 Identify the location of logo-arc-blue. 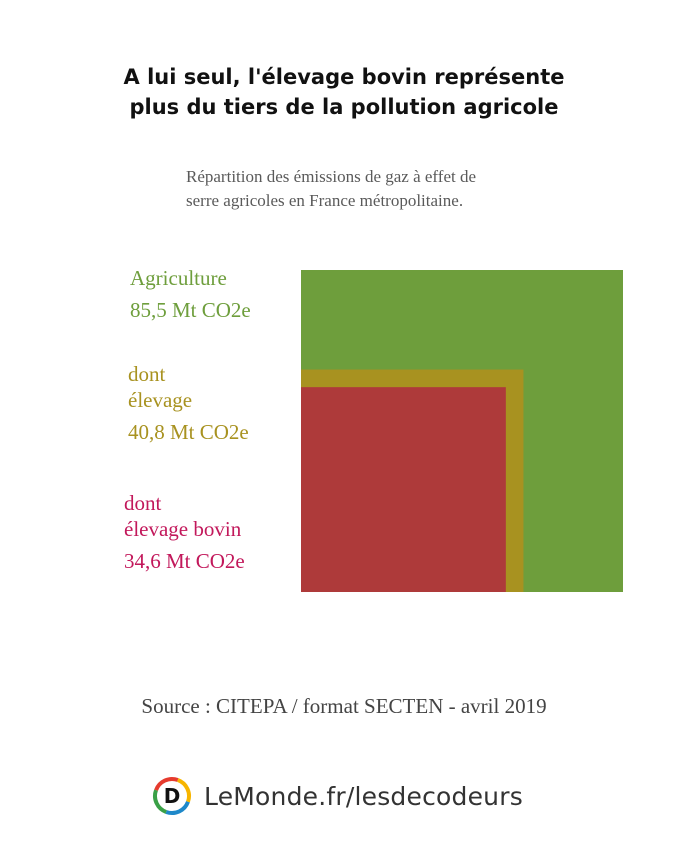
(177, 807).